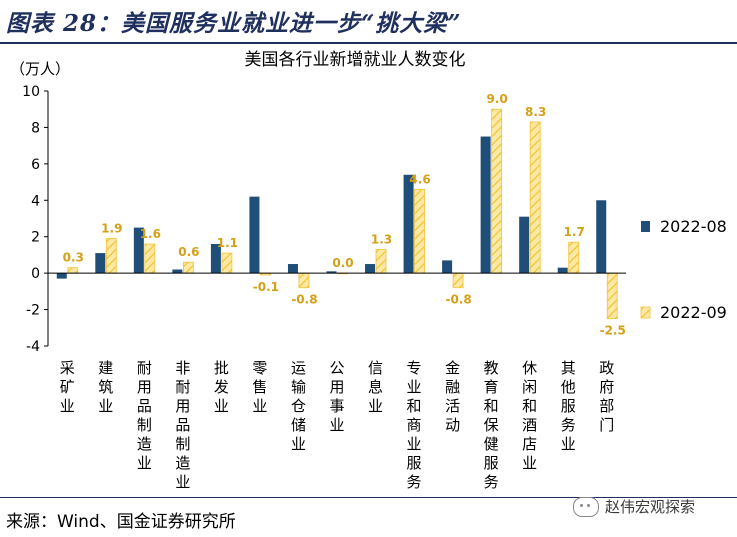  I want to click on data-label-2022-09: 1.7, so click(574, 232).